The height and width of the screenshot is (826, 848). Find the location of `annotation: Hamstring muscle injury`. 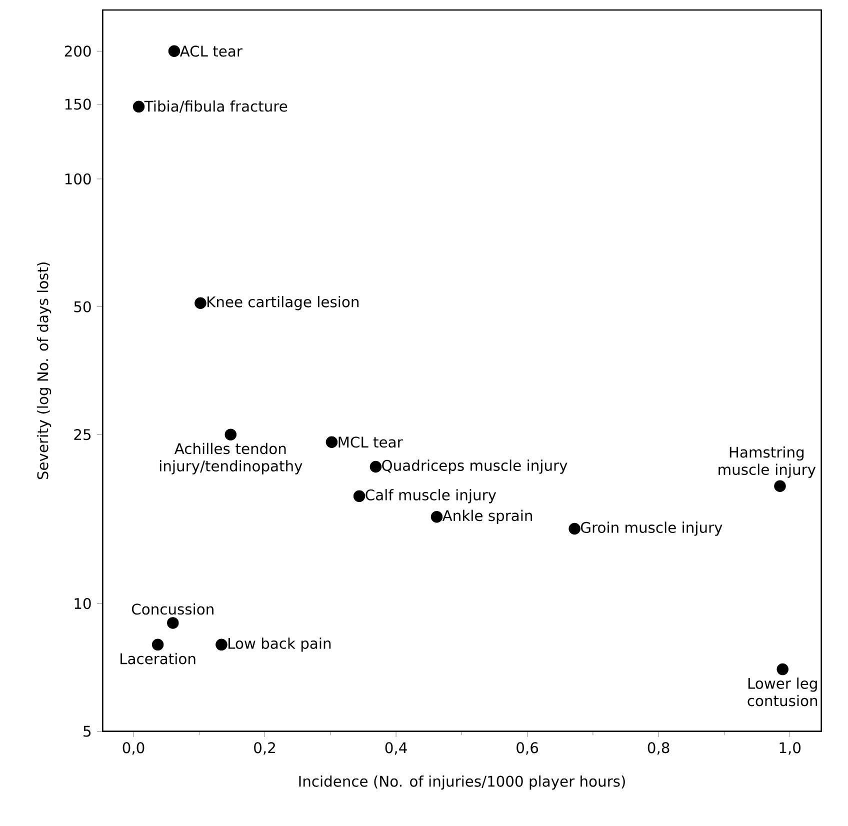

annotation: Hamstring muscle injury is located at coordinates (767, 462).